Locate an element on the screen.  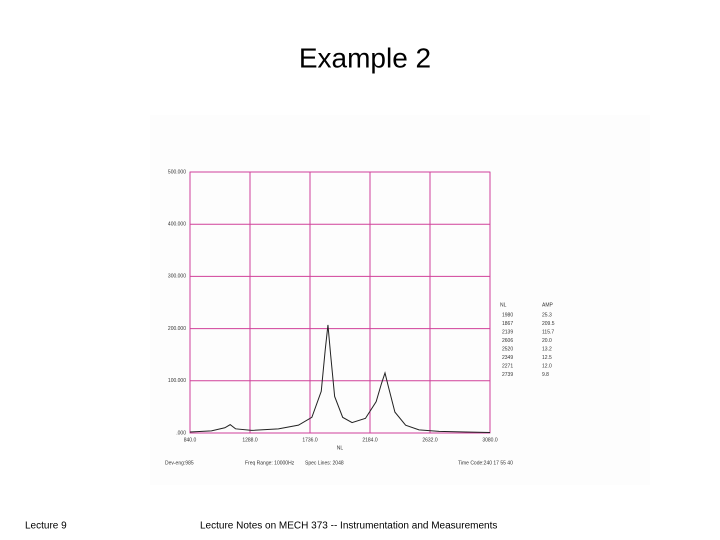
x-tick-label: 3080.0 is located at coordinates (490, 440).